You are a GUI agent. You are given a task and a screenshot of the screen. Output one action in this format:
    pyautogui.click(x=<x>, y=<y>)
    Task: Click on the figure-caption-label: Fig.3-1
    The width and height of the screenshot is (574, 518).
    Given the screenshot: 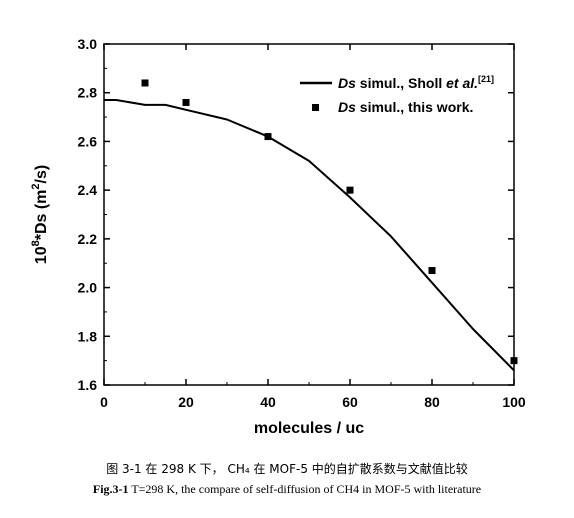 What is the action you would take?
    pyautogui.click(x=110, y=489)
    